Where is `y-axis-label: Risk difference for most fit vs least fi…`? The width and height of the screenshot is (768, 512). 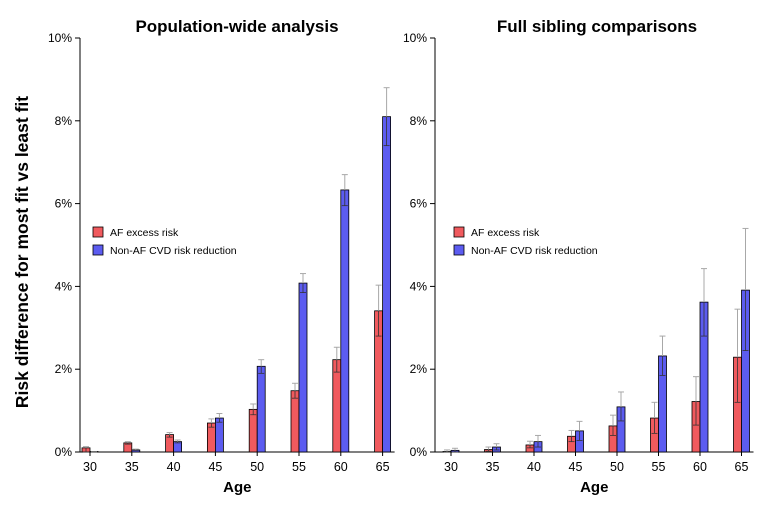
y-axis-label: Risk difference for most fit vs least fi… is located at coordinates (22, 252).